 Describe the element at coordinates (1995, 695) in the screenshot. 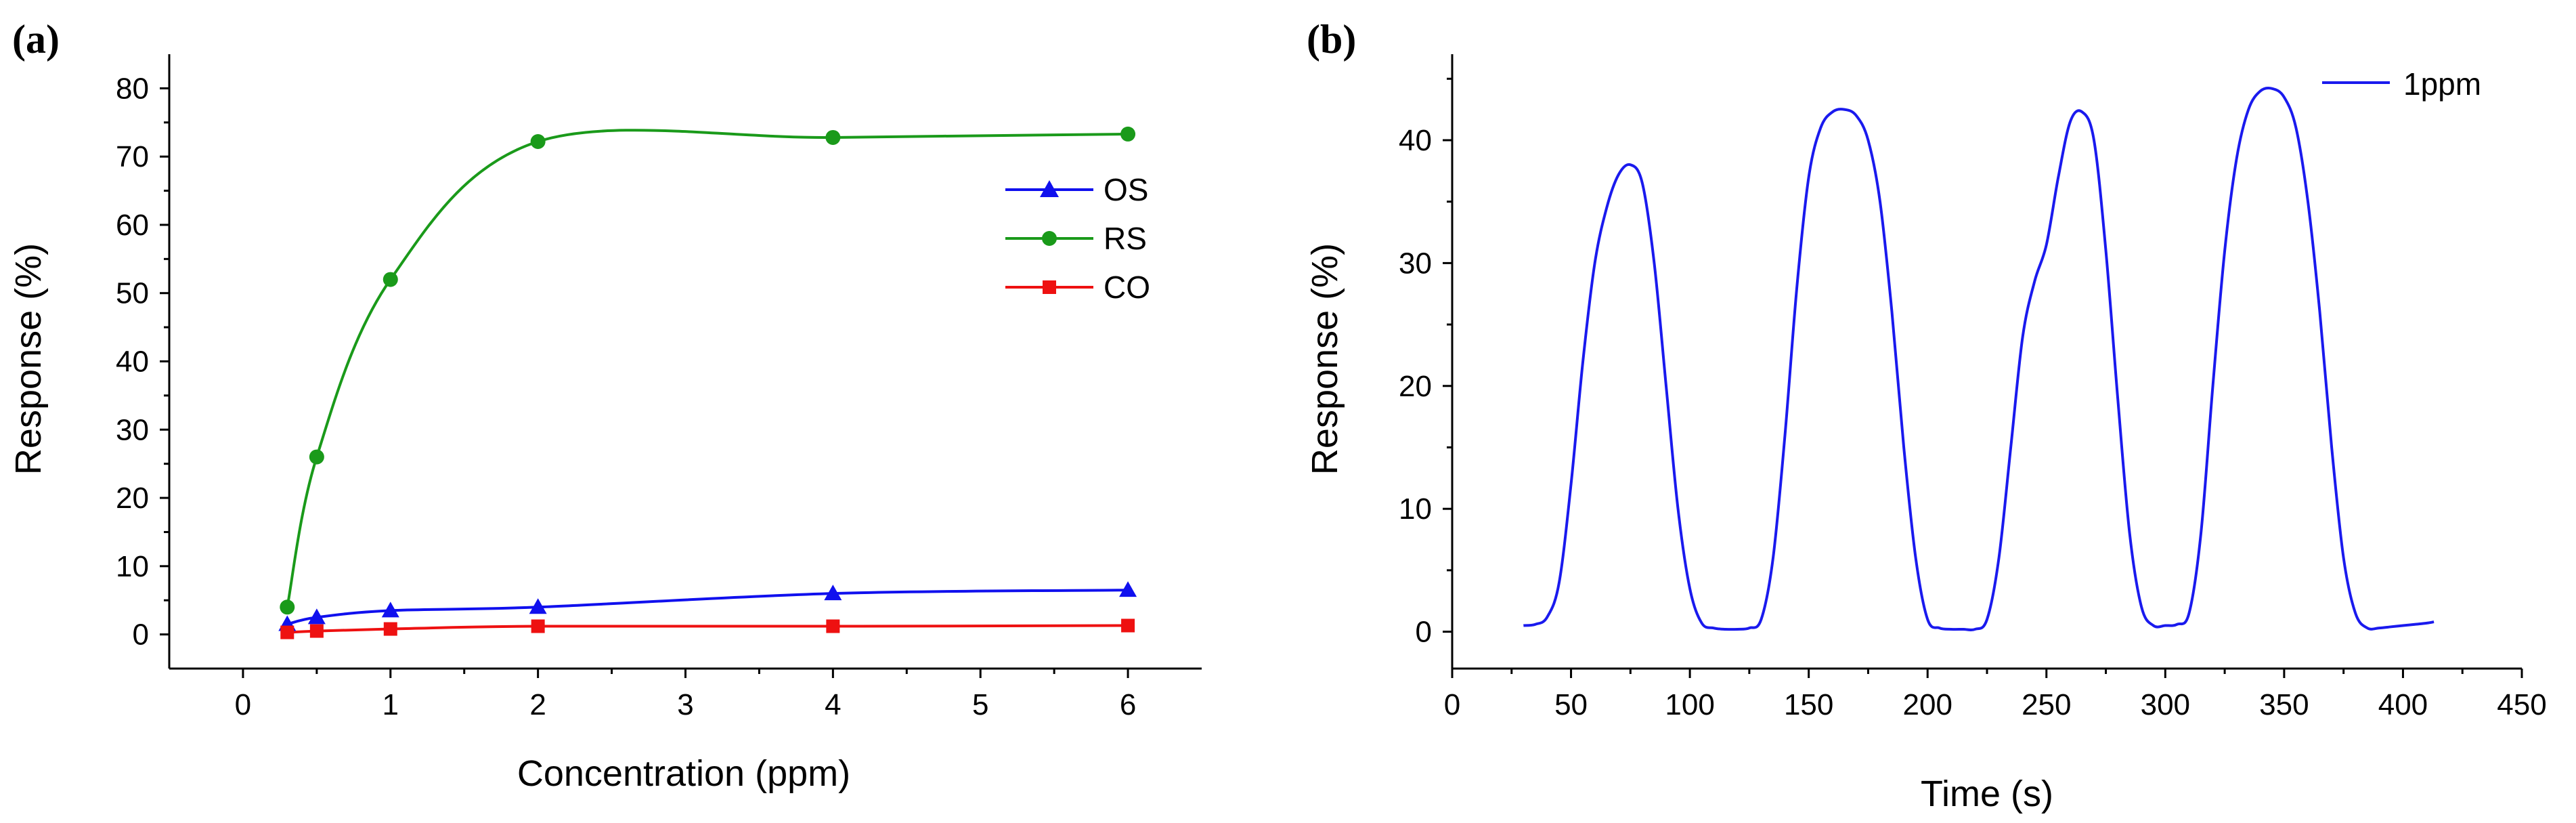

I see `panel-b-x-ticks: 0 50 100 150 200 250 300 350 400 450` at that location.